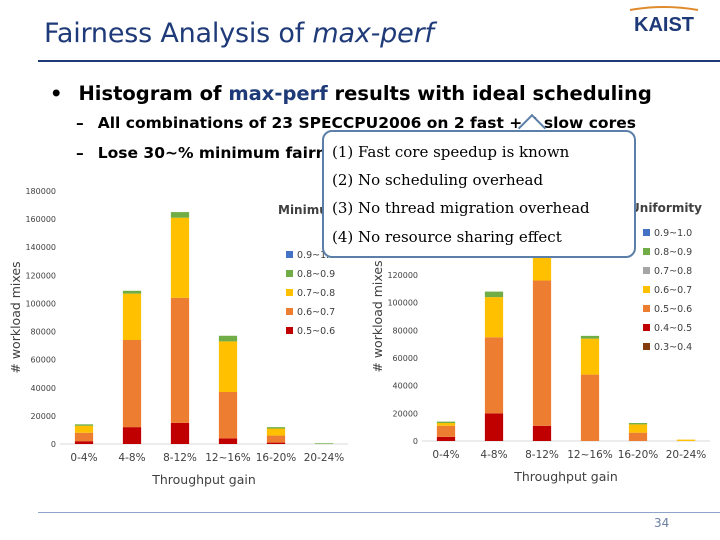 The width and height of the screenshot is (720, 540). Describe the element at coordinates (178, 33) in the screenshot. I see `title-prefix: Fairness Analysis of` at that location.